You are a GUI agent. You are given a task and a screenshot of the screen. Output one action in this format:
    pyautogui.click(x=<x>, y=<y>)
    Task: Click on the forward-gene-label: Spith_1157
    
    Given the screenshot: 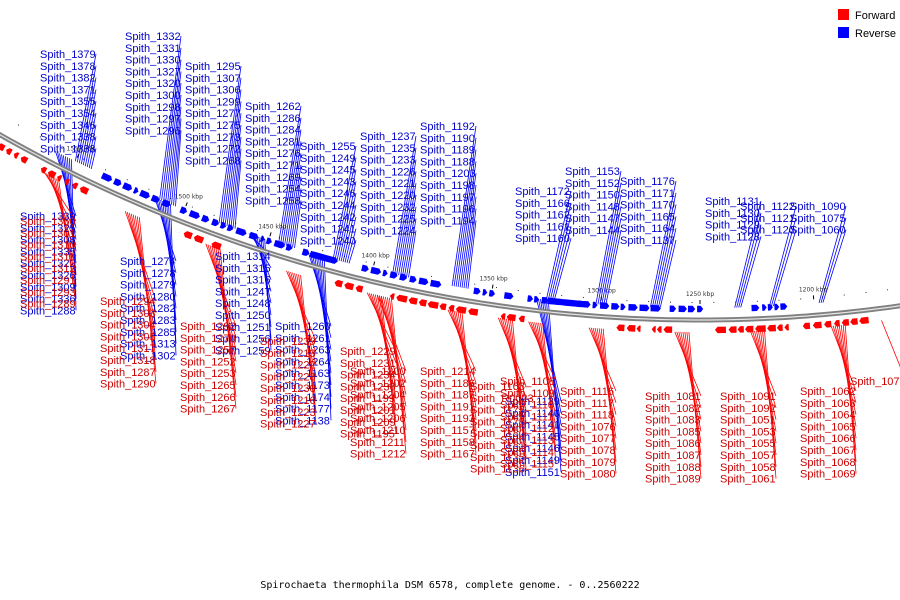 What is the action you would take?
    pyautogui.click(x=447, y=431)
    